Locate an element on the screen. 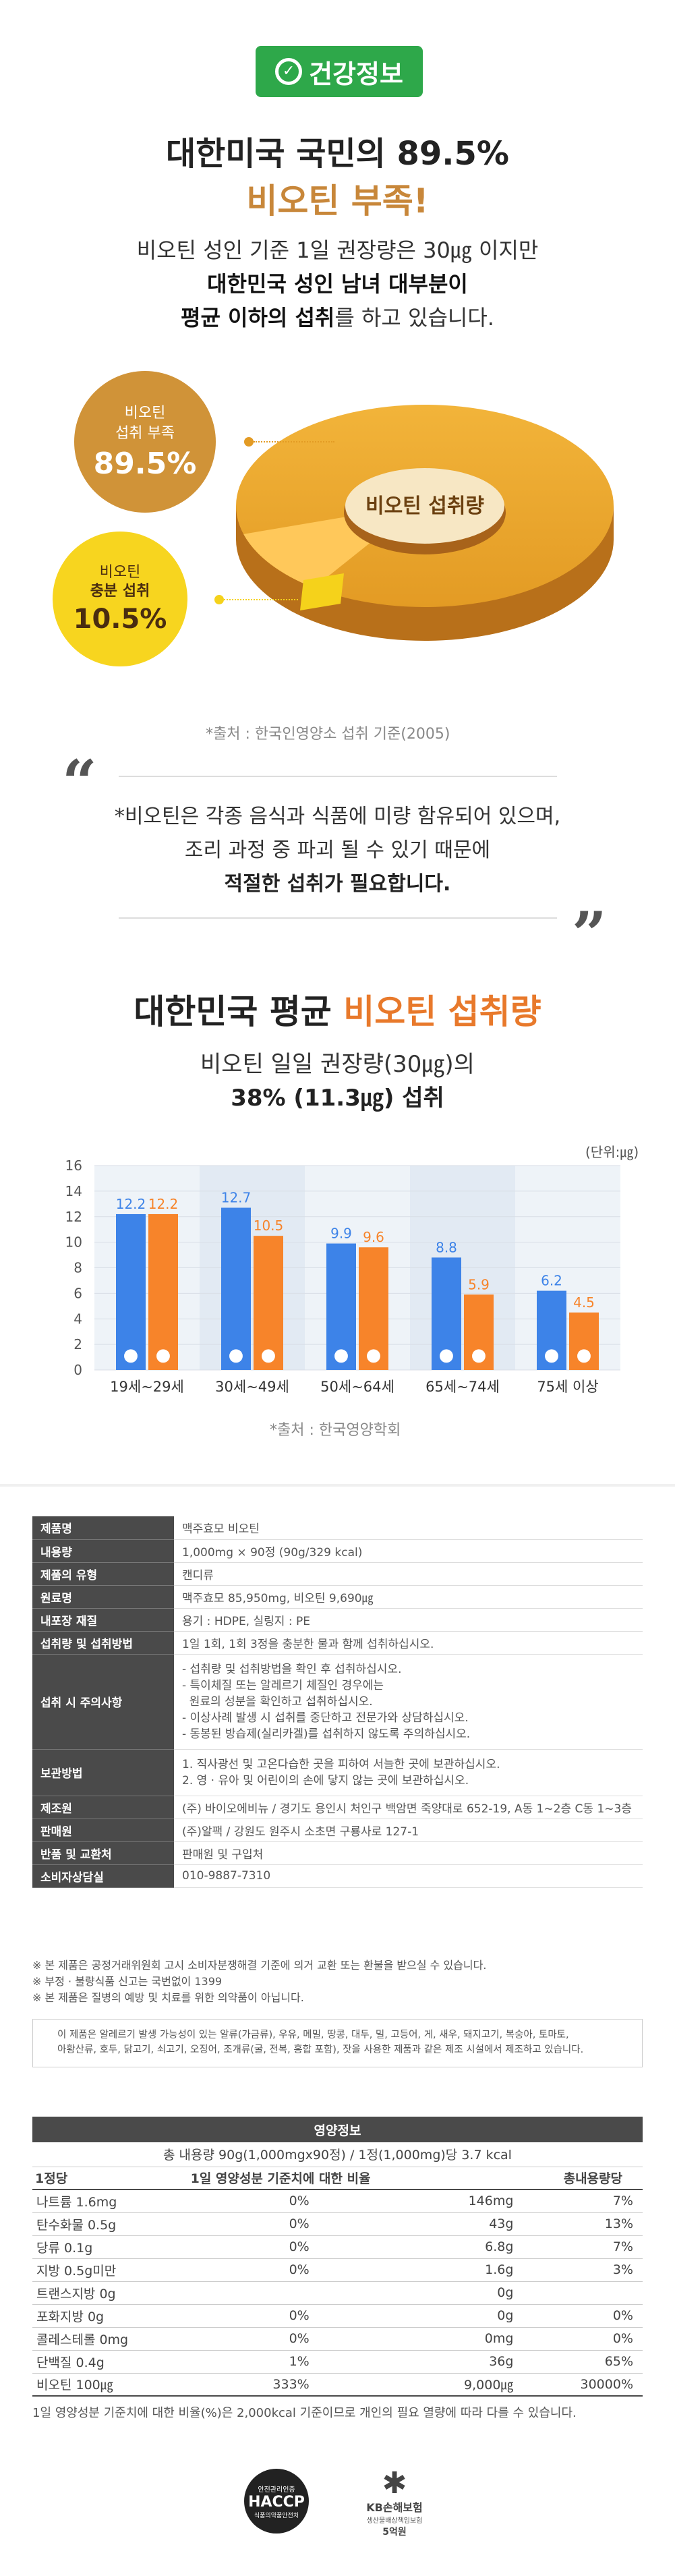 This screenshot has width=675, height=2576. nutrition-name: 콜레스테롤 0mg is located at coordinates (83, 2339).